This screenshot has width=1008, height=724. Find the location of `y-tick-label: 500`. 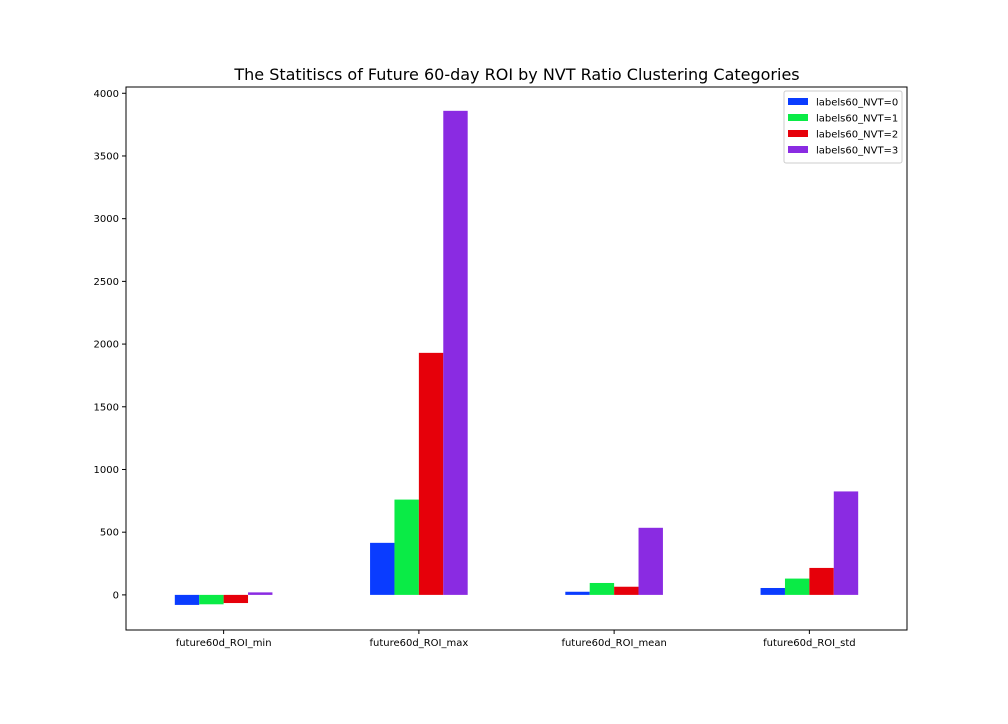

y-tick-label: 500 is located at coordinates (109, 533).